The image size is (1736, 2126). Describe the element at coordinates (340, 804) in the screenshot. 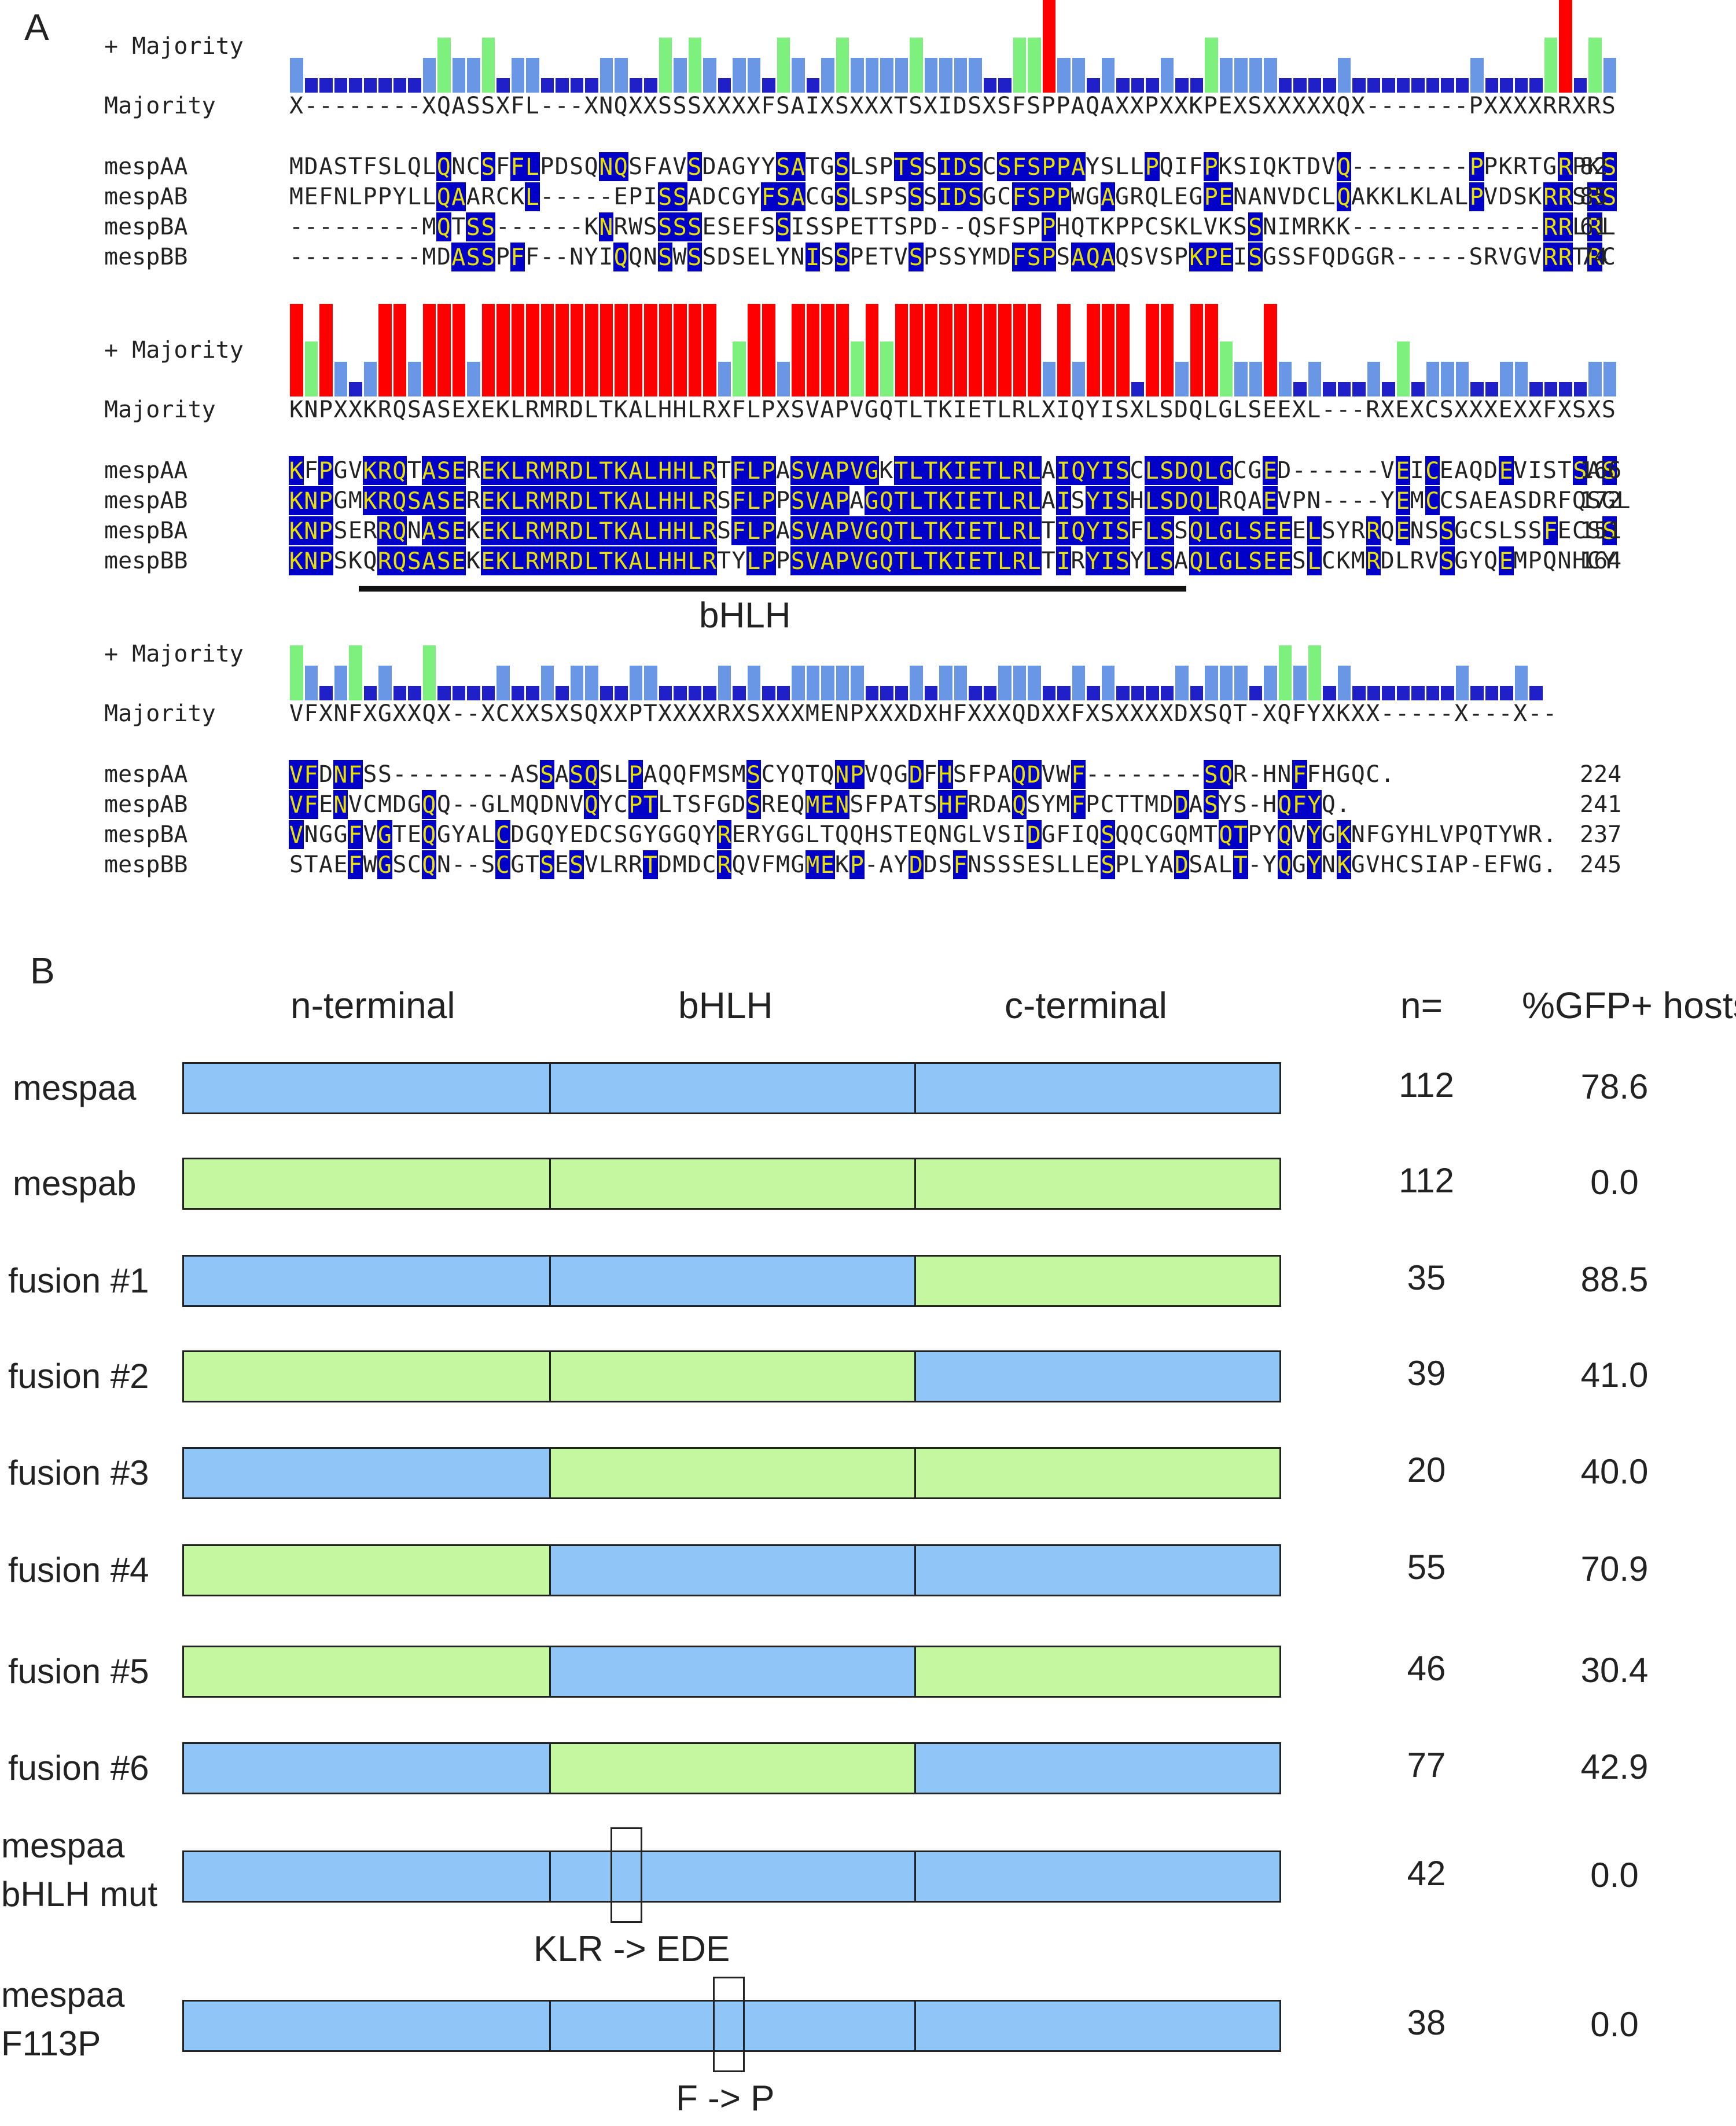

I see `conserved-residue: N` at that location.